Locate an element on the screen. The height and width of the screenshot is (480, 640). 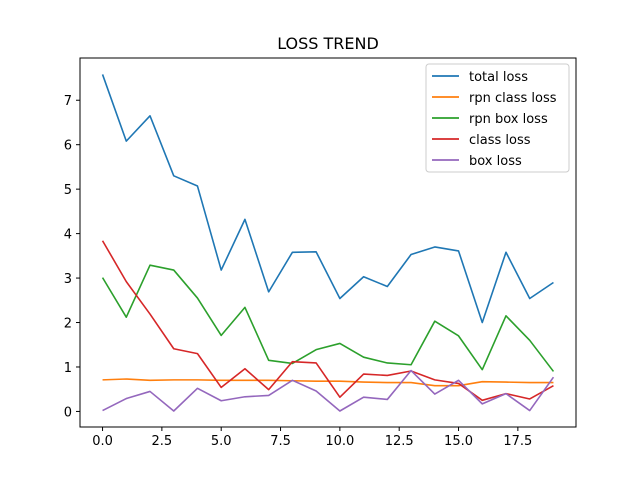
y-tick-label: 0 is located at coordinates (68, 412).